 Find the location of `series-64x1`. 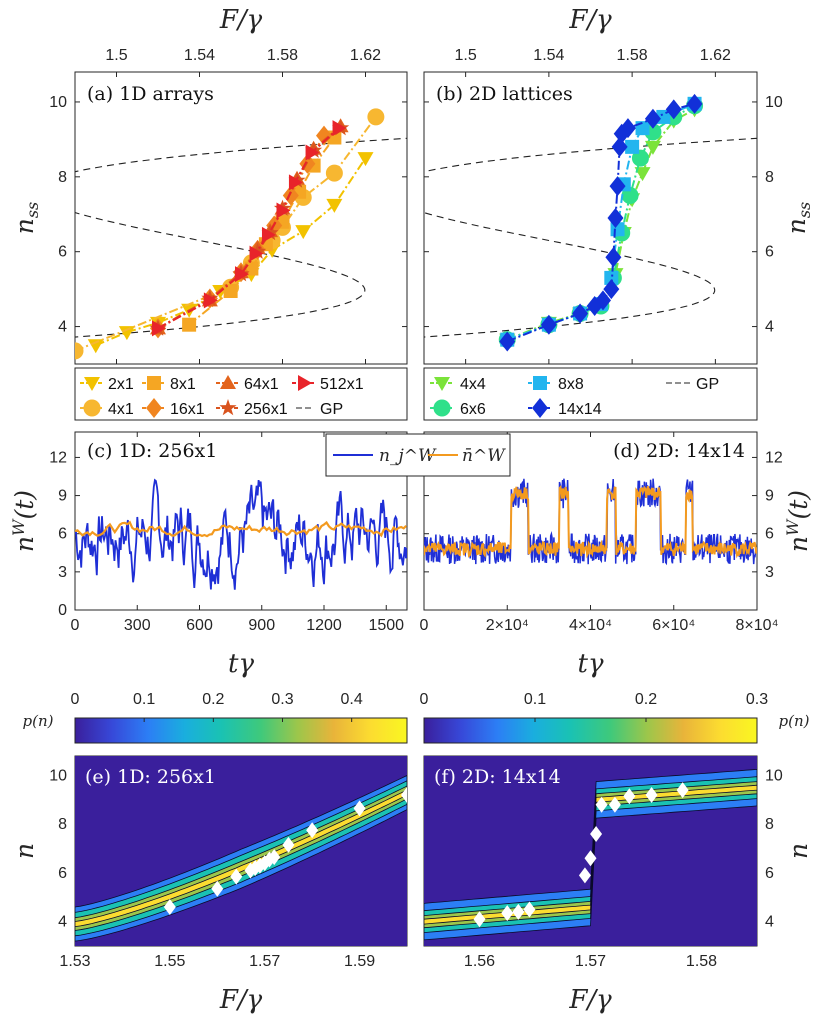

series-64x1 is located at coordinates (249, 226).